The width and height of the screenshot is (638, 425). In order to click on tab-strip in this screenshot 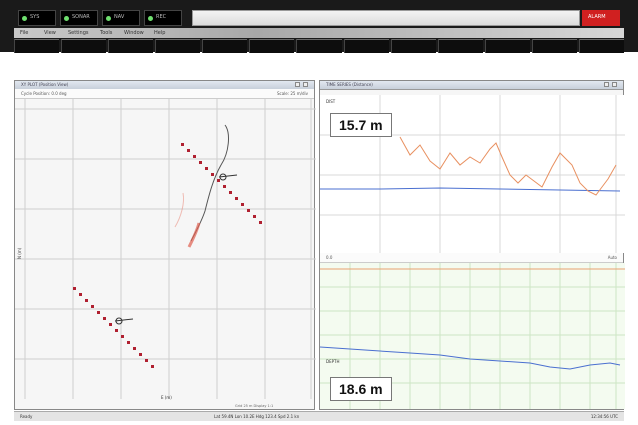, I will do `click(319, 46)`.